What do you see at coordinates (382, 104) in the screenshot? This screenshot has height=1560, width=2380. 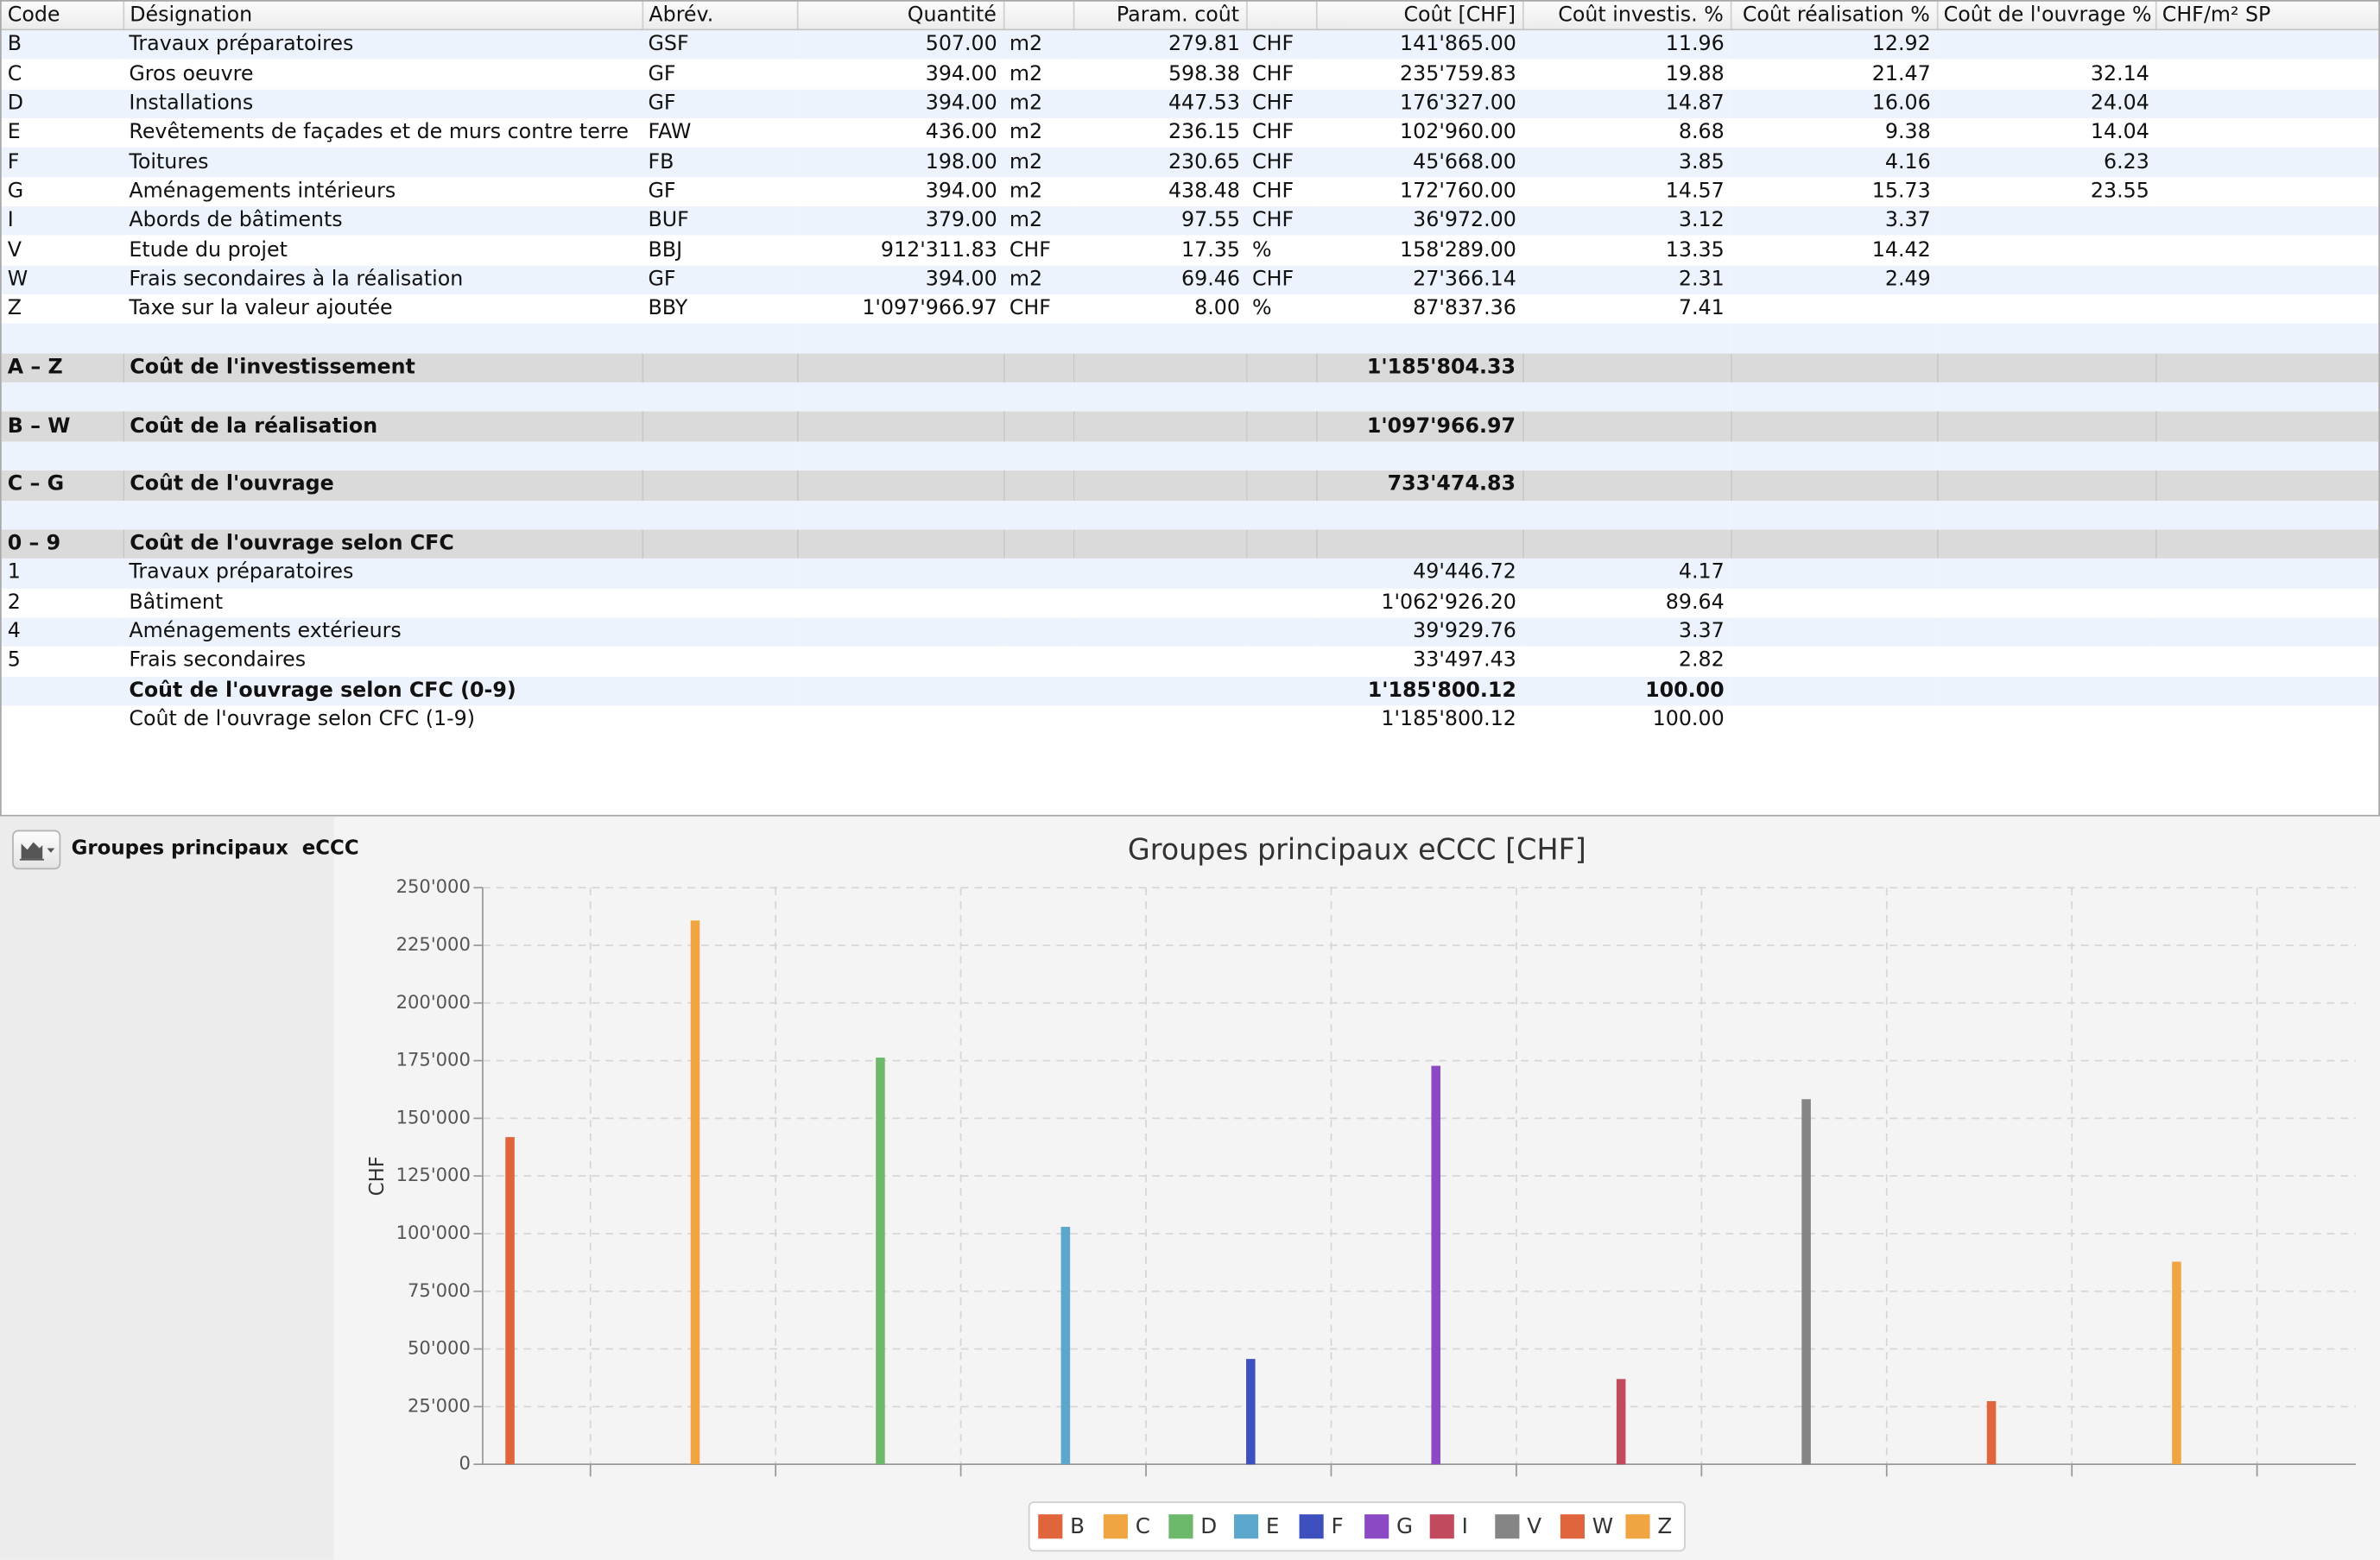 I see `table-cell: Installations` at bounding box center [382, 104].